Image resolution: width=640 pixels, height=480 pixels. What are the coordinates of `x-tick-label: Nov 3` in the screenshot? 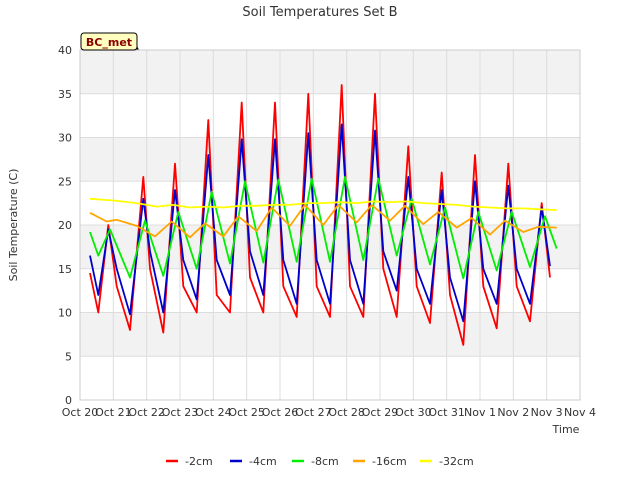 It's located at (547, 412).